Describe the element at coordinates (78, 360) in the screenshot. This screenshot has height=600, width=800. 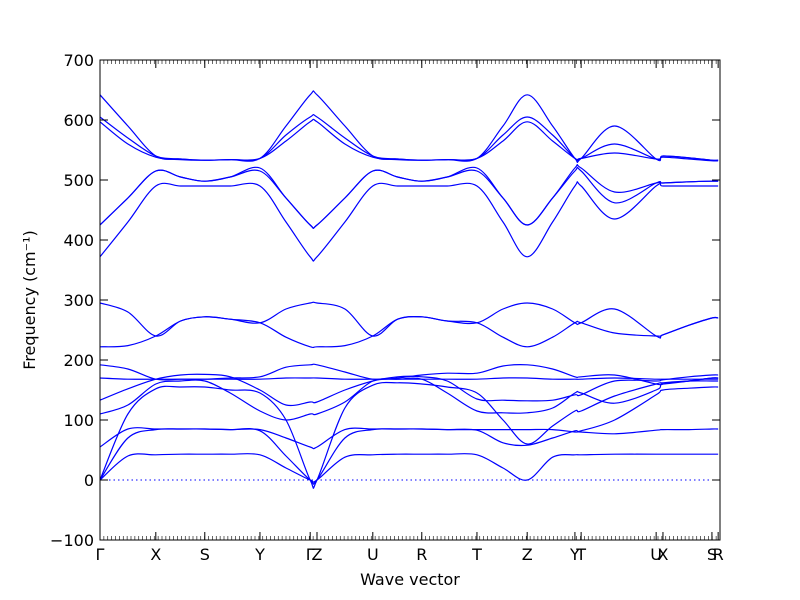
I see `y-tick-label: 200` at that location.